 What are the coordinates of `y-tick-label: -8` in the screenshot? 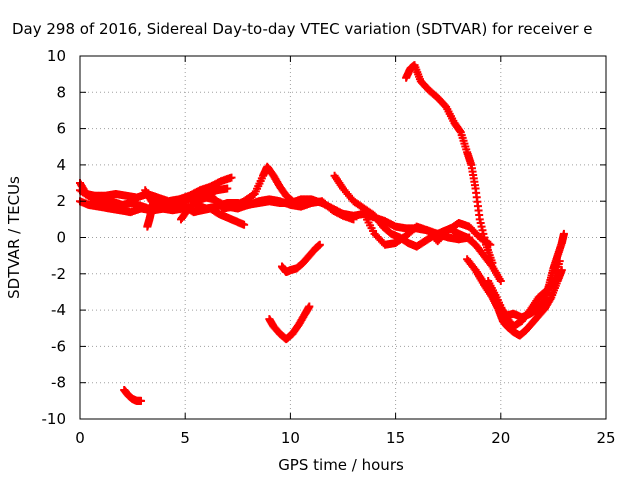 It's located at (58, 383).